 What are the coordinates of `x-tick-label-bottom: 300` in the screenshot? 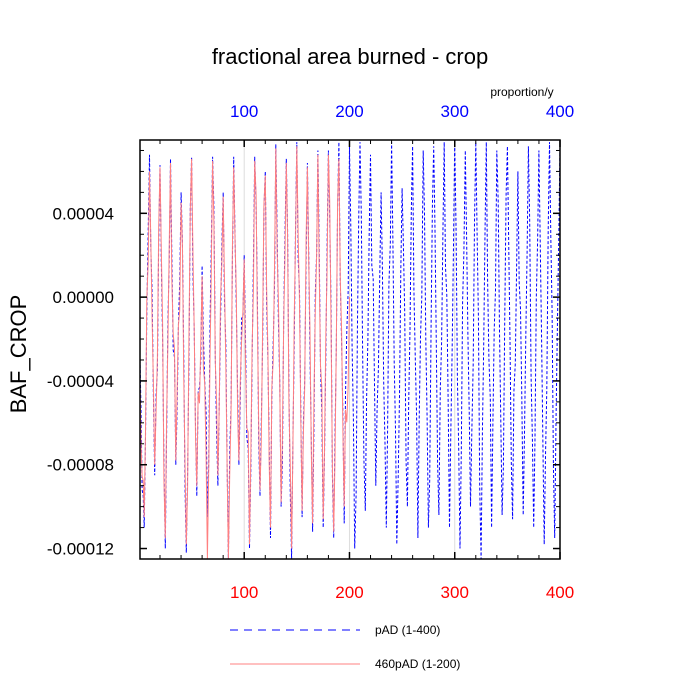 It's located at (455, 592).